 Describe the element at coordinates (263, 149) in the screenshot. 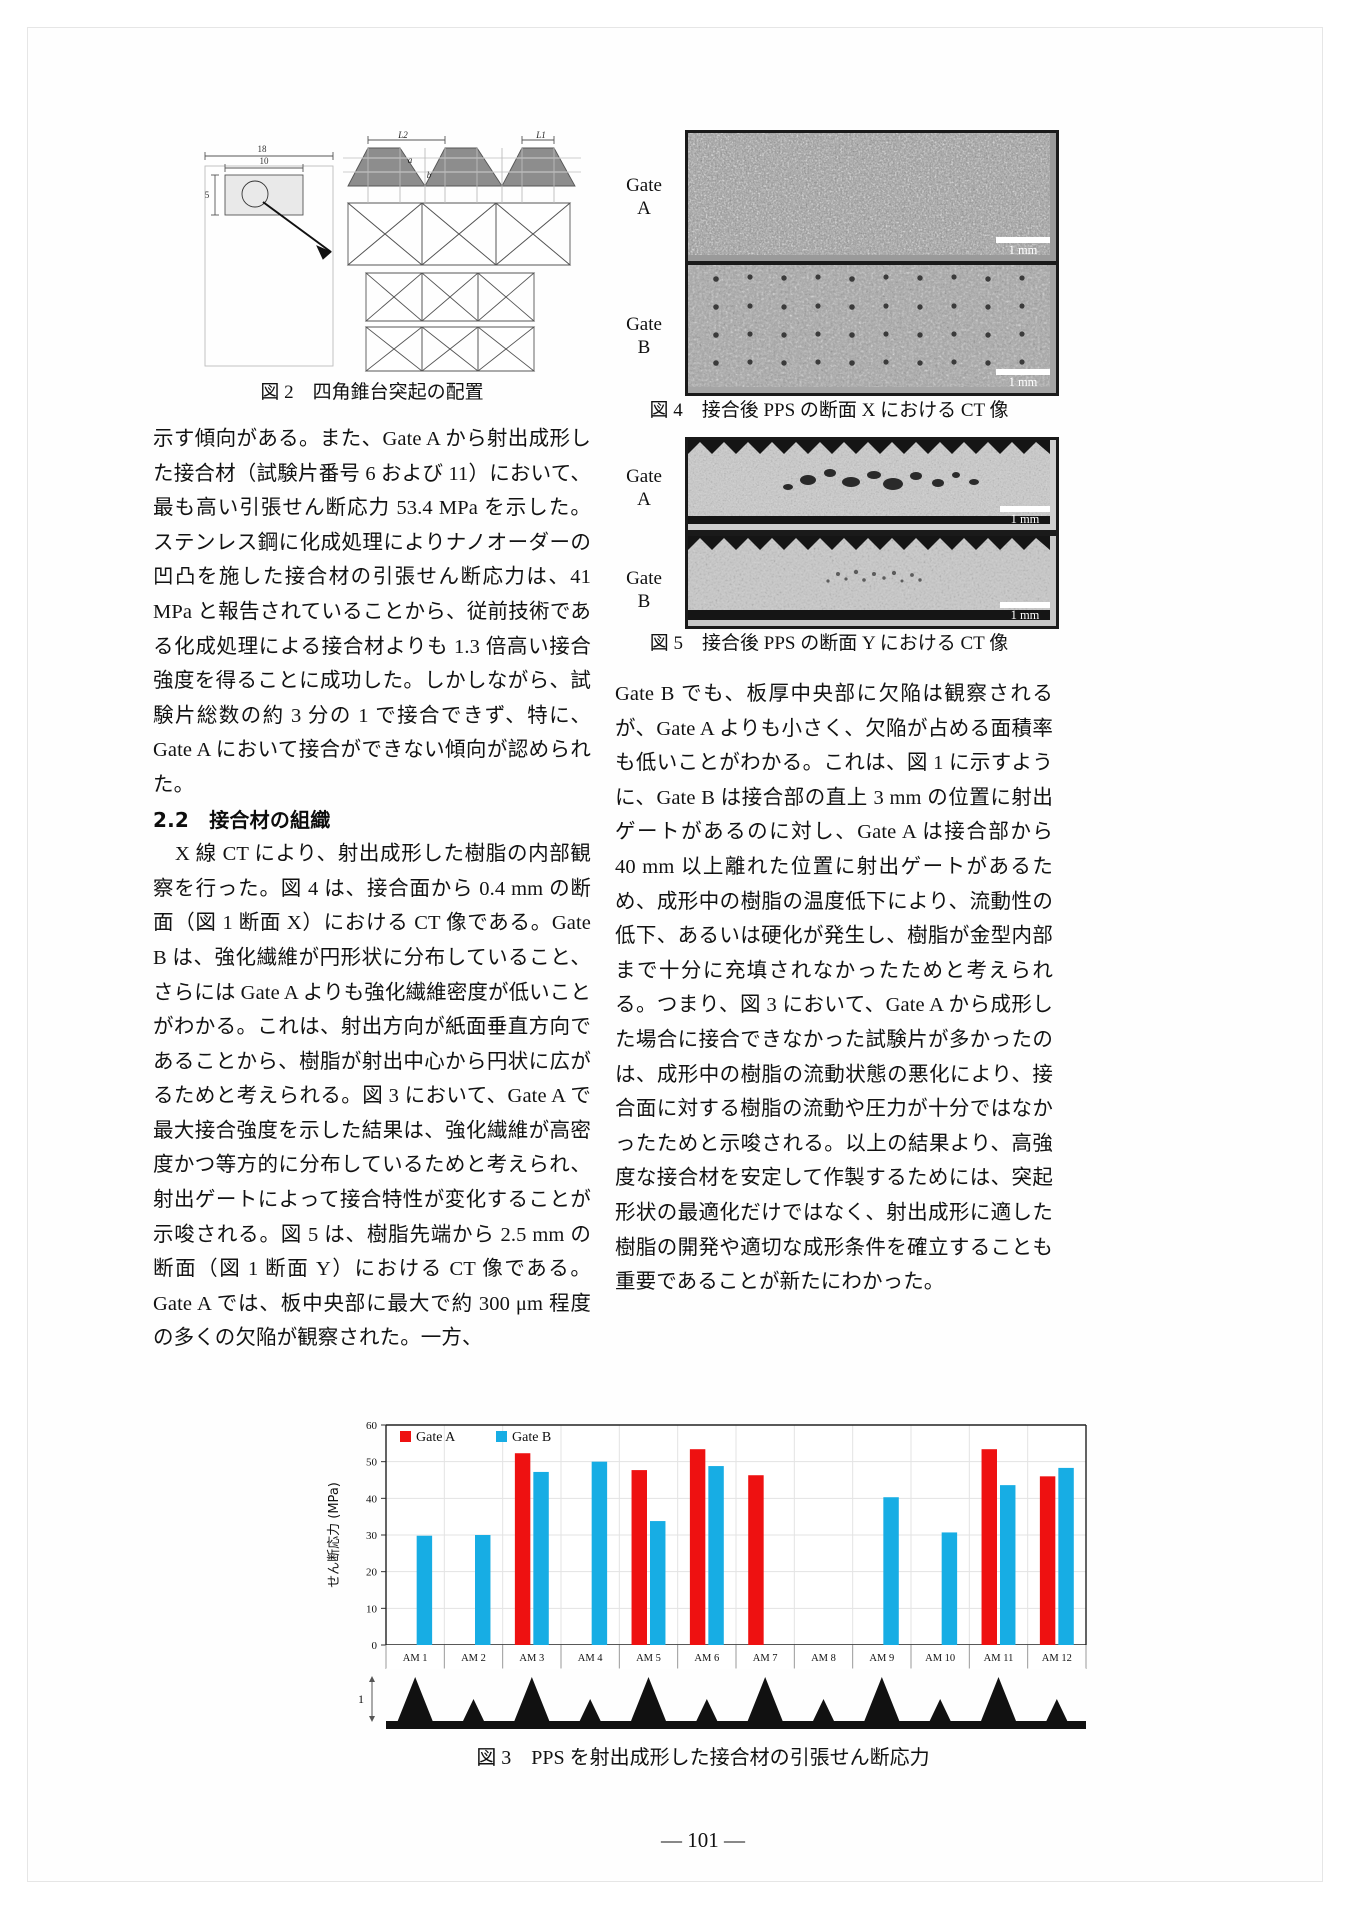

I see `fig2-dim-18: 18` at that location.